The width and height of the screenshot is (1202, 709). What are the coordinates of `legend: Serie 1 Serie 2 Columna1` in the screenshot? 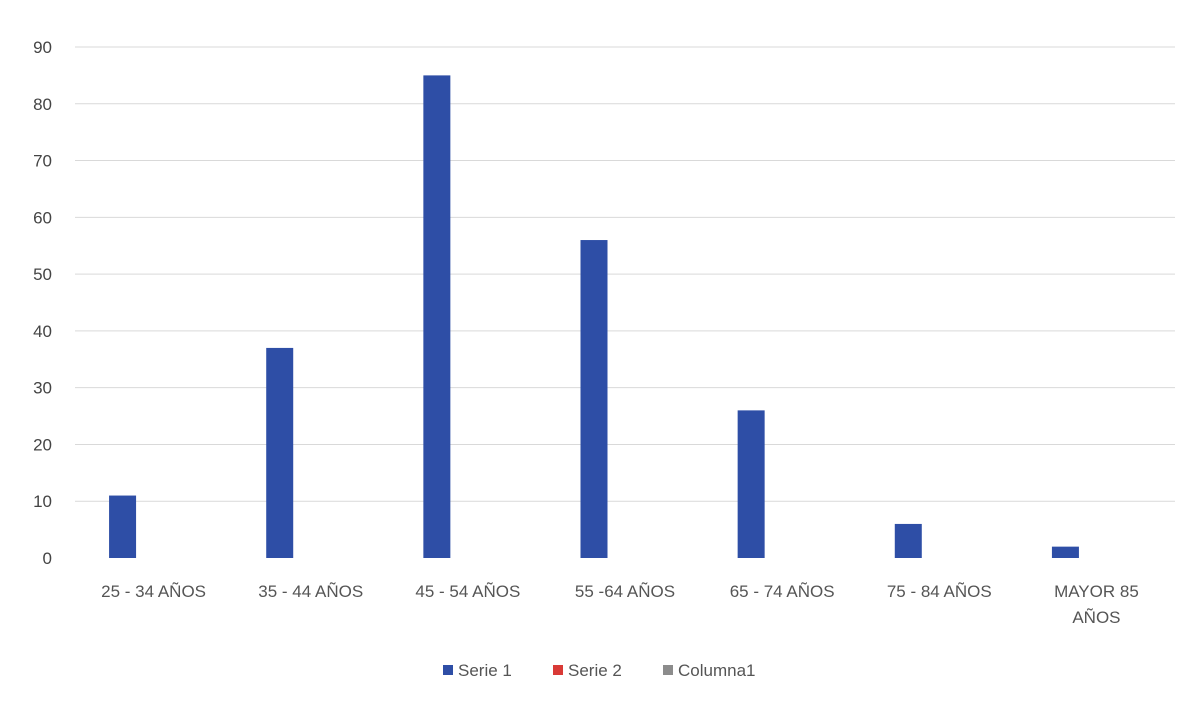 It's located at (599, 670).